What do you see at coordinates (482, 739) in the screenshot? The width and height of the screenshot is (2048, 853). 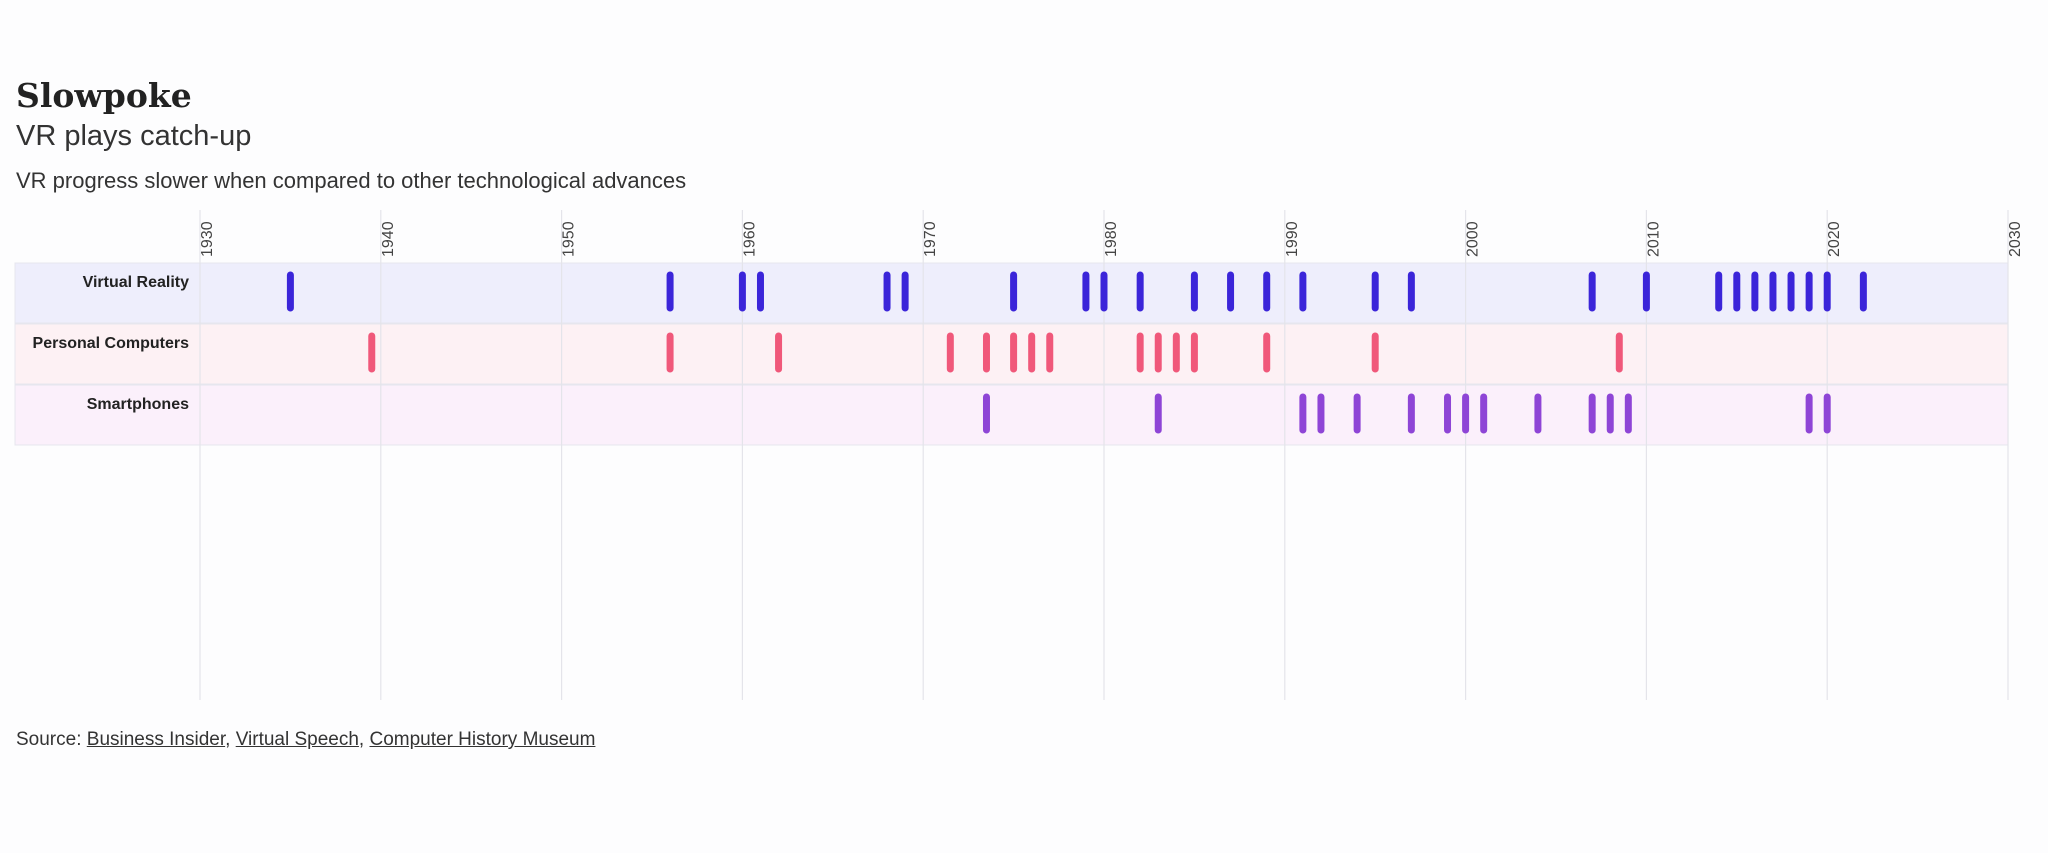 I see `source-link-computer-history-museum: Computer History Museum` at bounding box center [482, 739].